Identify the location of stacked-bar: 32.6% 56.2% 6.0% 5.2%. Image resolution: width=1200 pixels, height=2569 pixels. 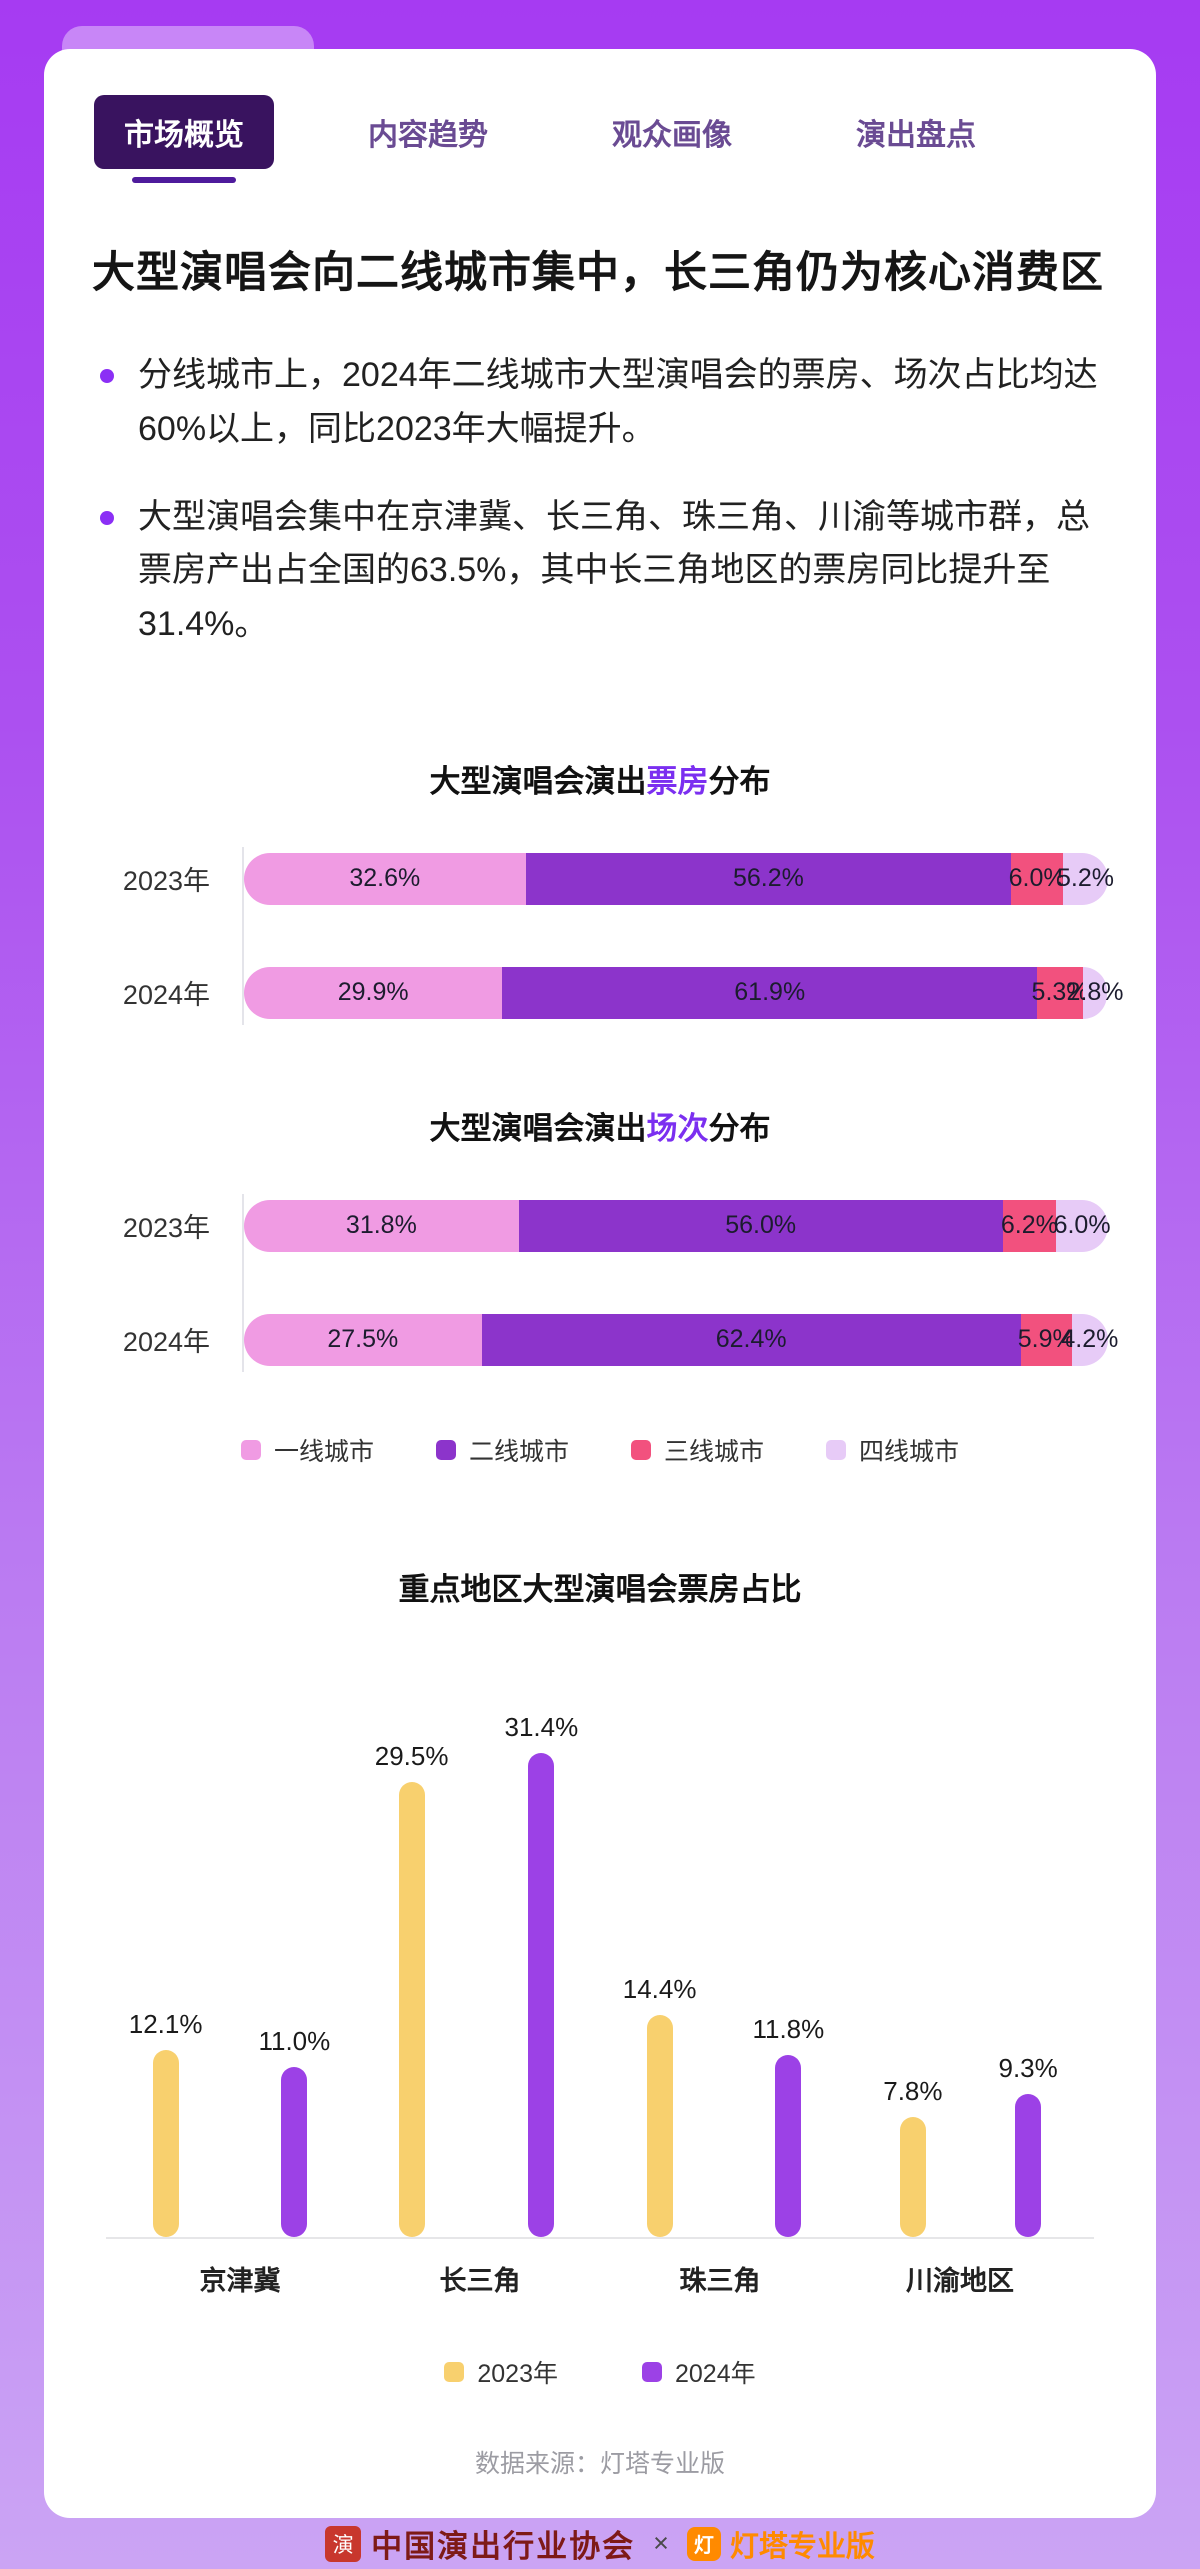
(679, 878).